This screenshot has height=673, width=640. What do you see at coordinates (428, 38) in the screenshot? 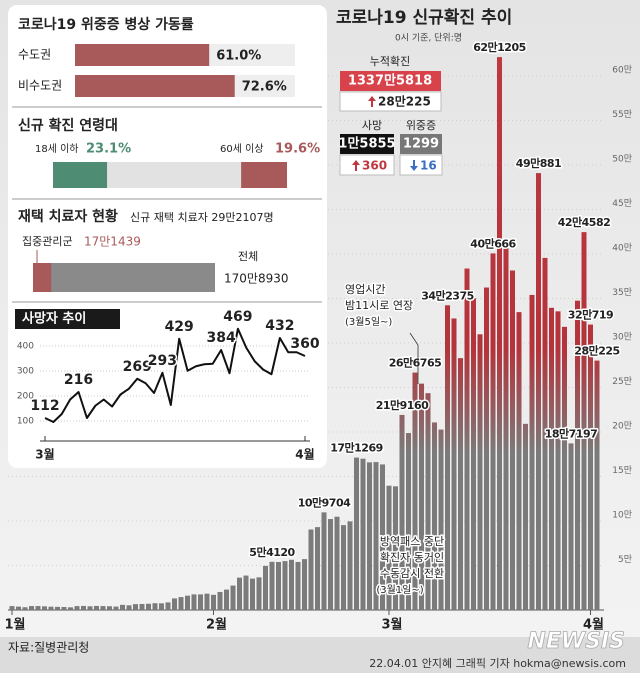
I see `chart-subtitle: 0시 기준, 단위:명` at bounding box center [428, 38].